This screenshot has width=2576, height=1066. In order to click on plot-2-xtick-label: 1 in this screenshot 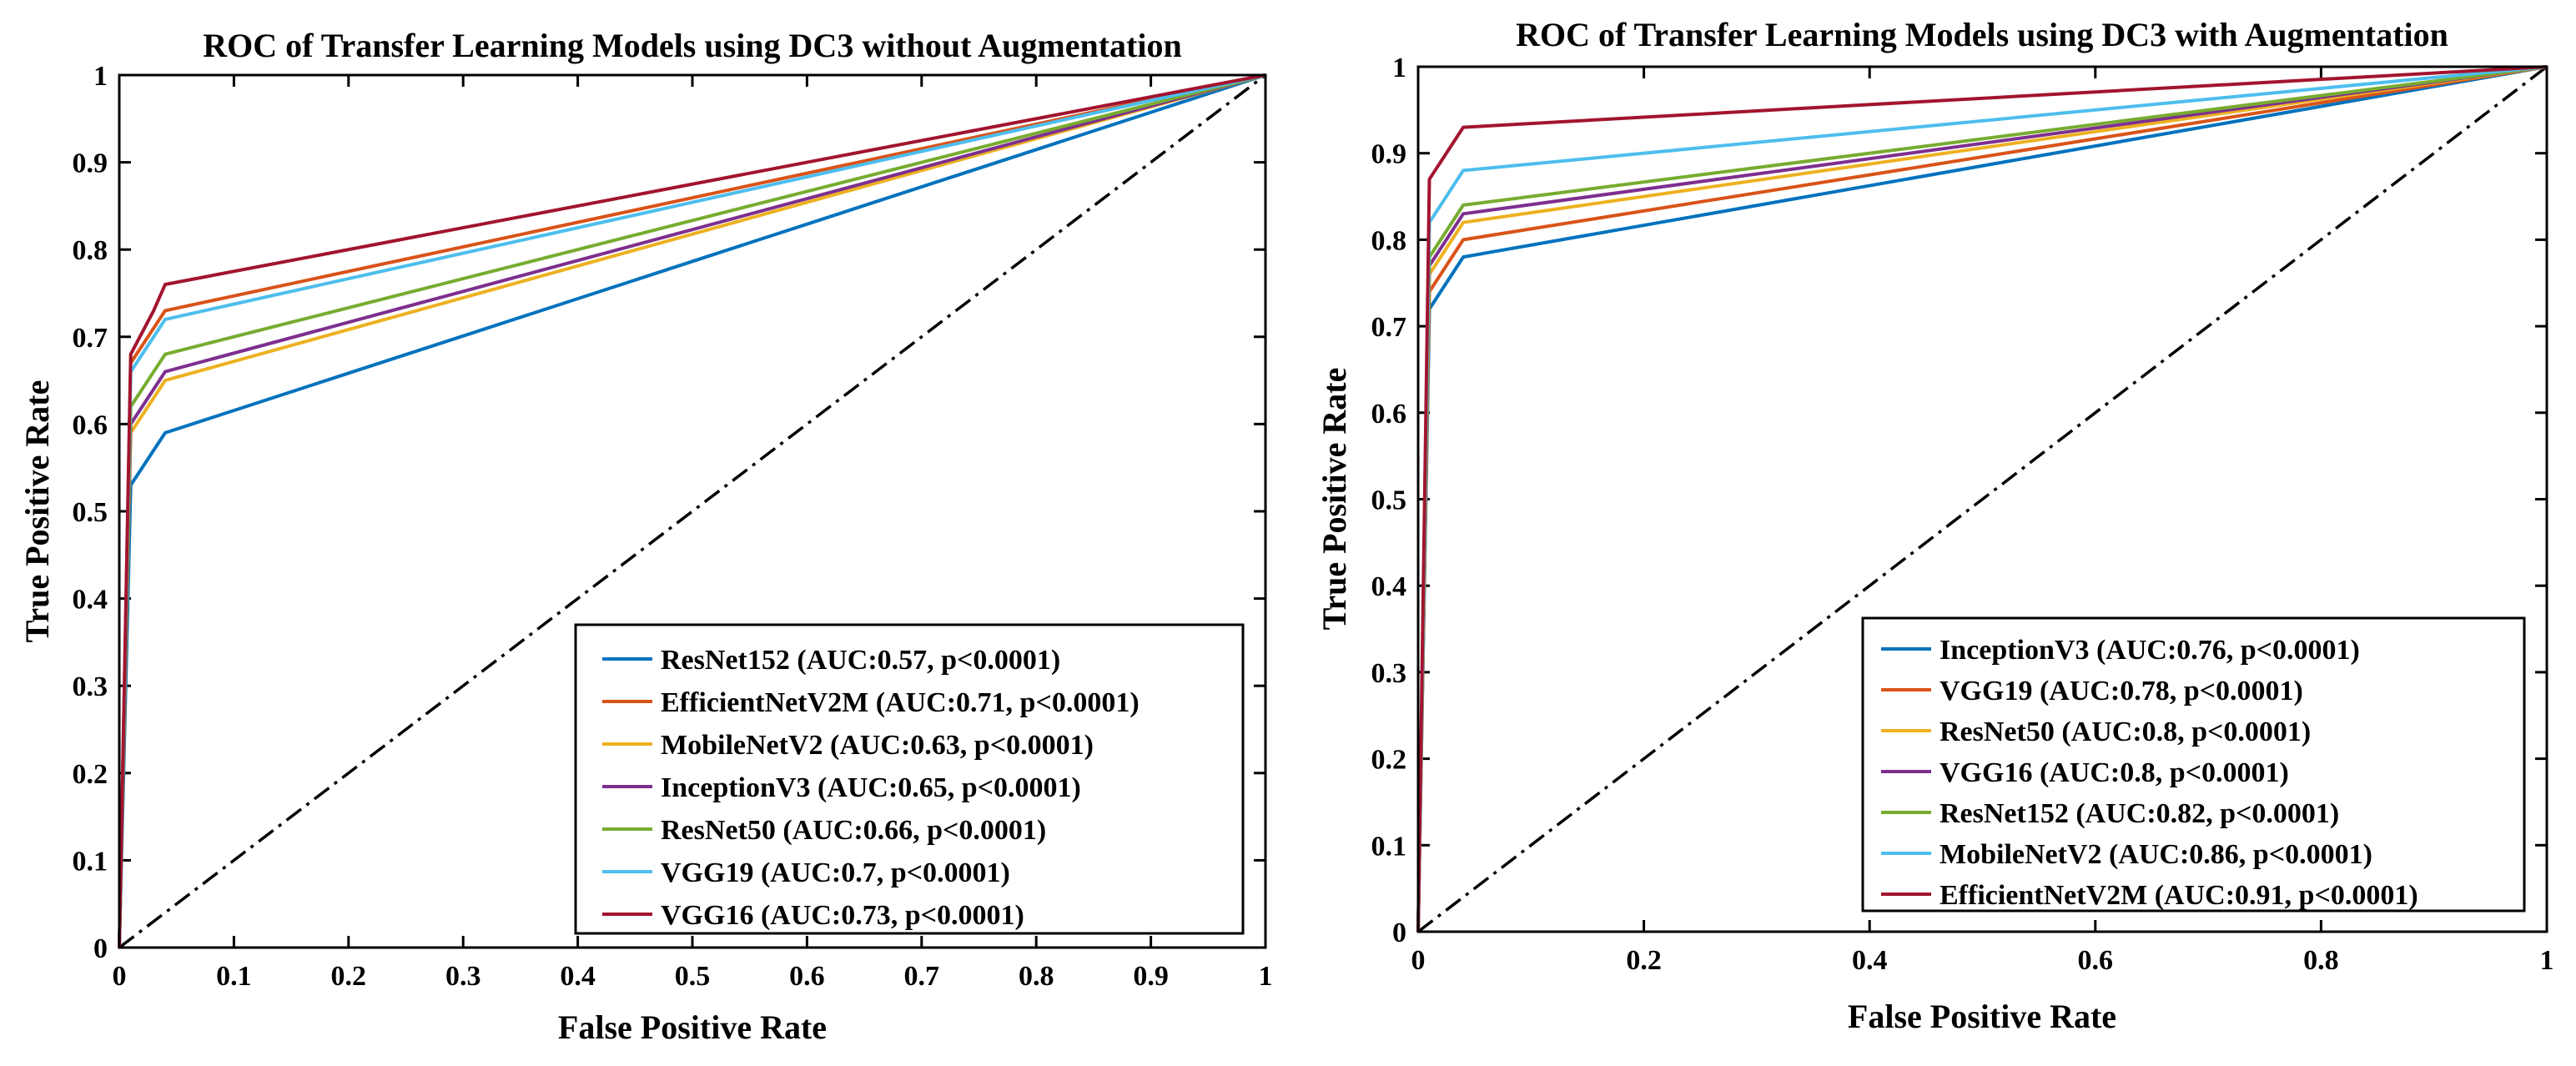, I will do `click(2547, 960)`.